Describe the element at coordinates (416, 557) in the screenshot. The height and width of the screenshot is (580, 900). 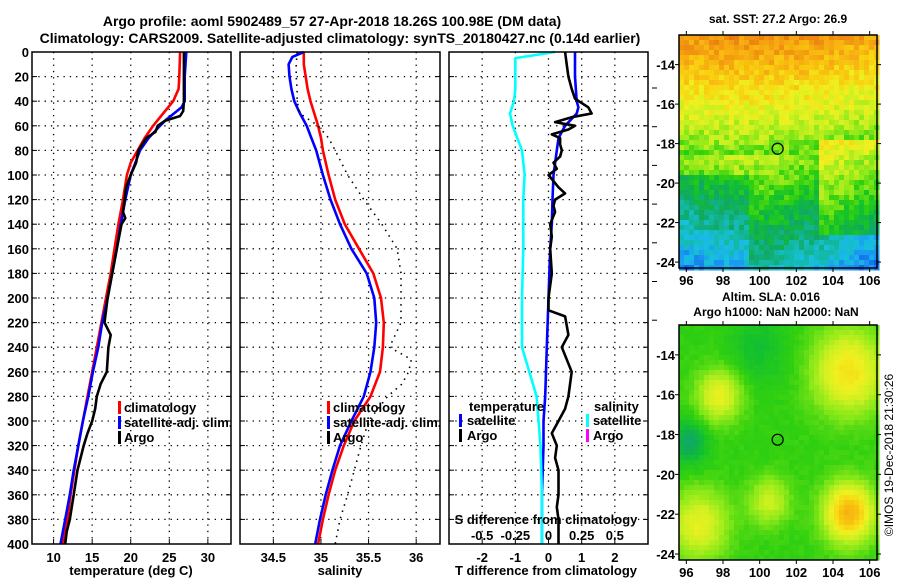
I see `x-tick-label: 36` at that location.